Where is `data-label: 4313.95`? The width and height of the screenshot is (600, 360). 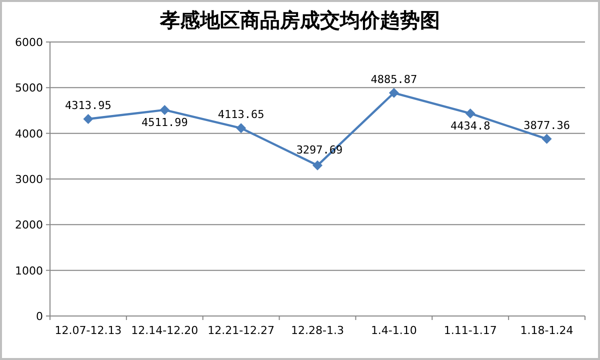 data-label: 4313.95 is located at coordinates (88, 105).